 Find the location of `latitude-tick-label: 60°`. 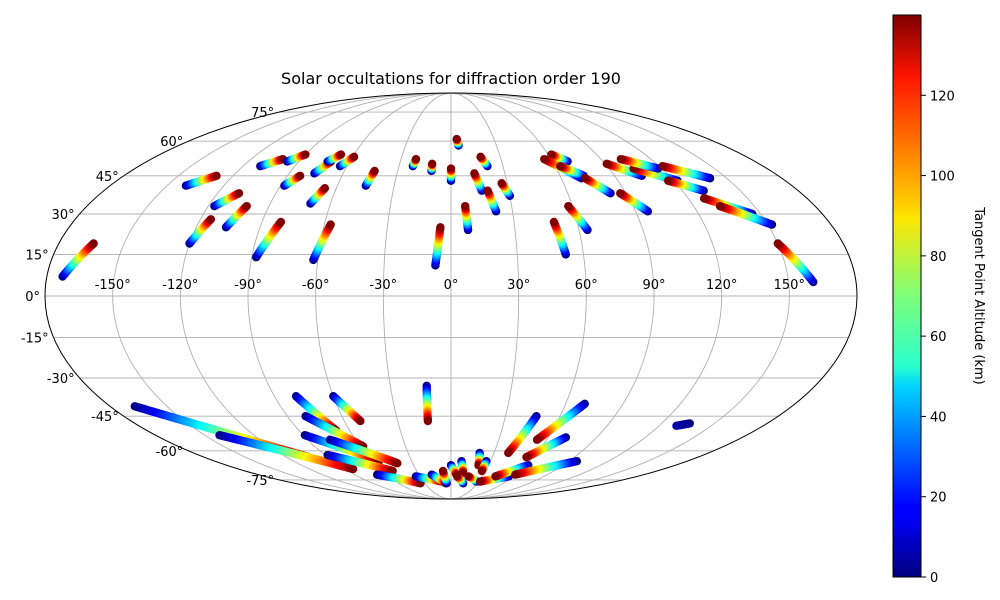

latitude-tick-label: 60° is located at coordinates (171, 142).